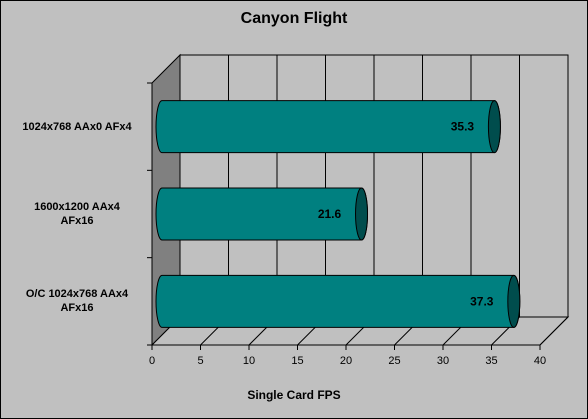  I want to click on category-label: 1024x768 AAx0 AFx4, so click(77, 126).